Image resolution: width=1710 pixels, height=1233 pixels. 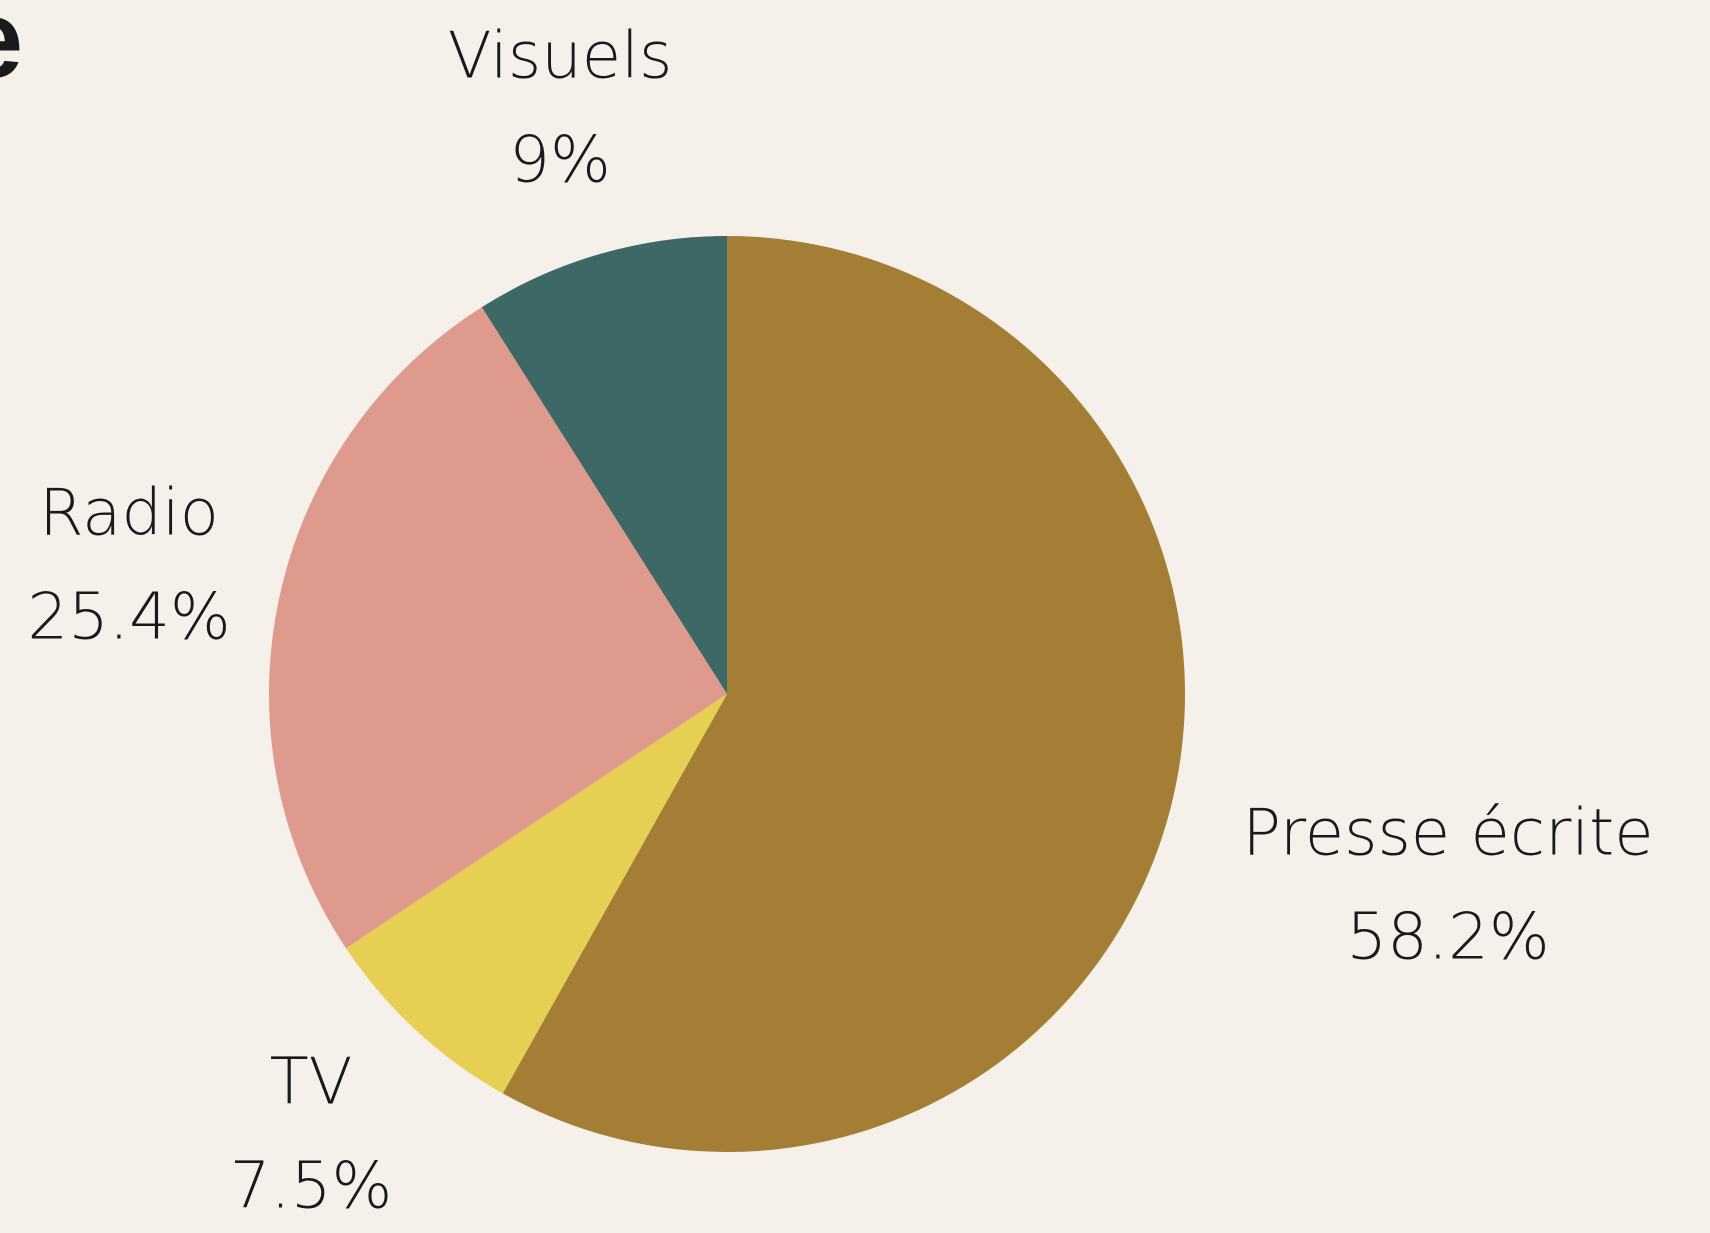 What do you see at coordinates (560, 57) in the screenshot?
I see `slice-label: Visuels` at bounding box center [560, 57].